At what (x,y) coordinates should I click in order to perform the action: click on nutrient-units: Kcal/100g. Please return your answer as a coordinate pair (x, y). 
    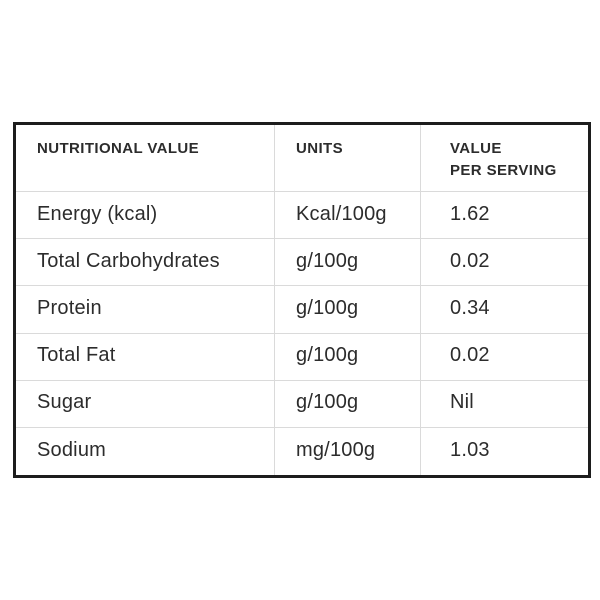
    Looking at the image, I should click on (347, 215).